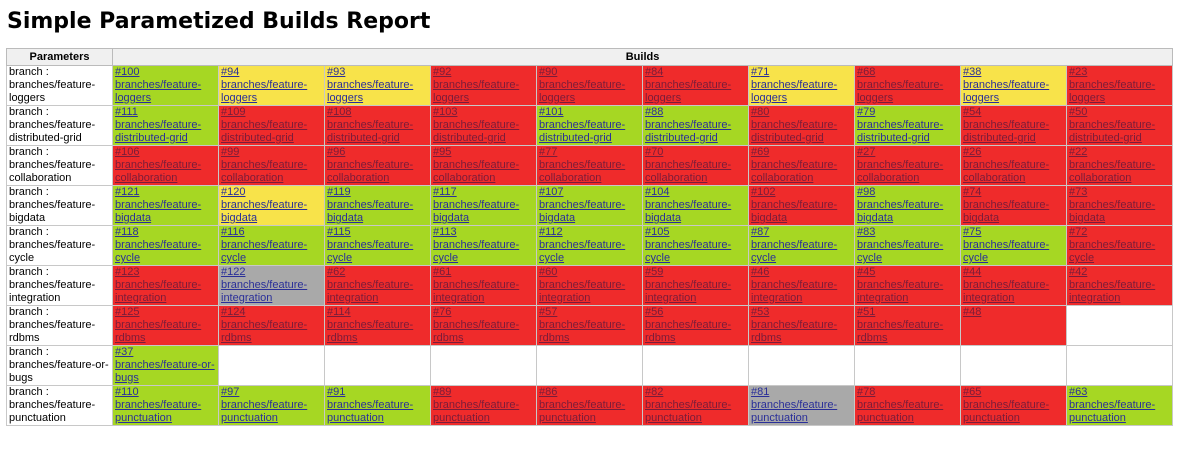 Image resolution: width=1182 pixels, height=455 pixels. Describe the element at coordinates (1078, 232) in the screenshot. I see `build-number-link: #72` at that location.